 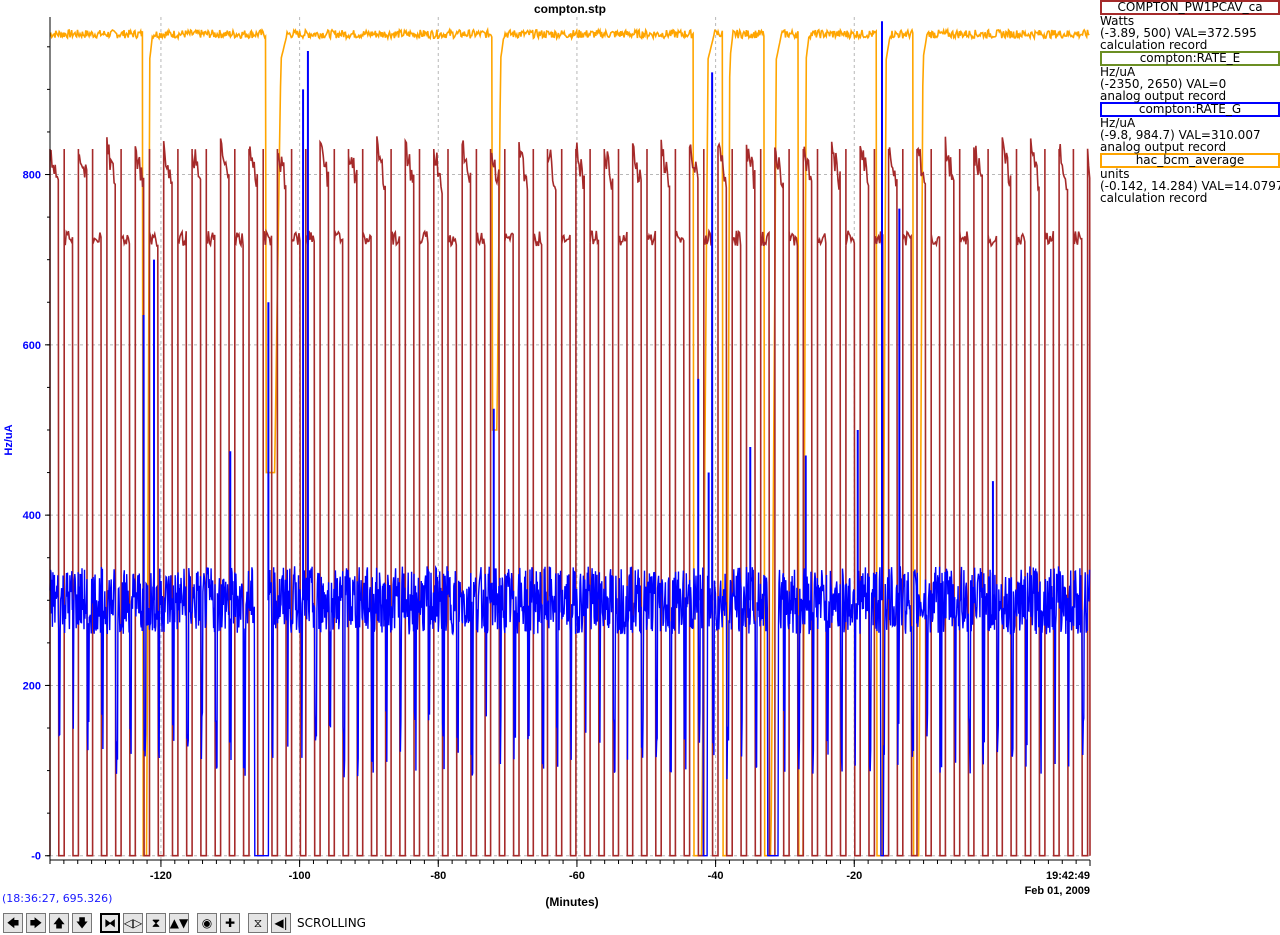 What do you see at coordinates (207, 923) in the screenshot?
I see `auto-scale-button: ◉` at bounding box center [207, 923].